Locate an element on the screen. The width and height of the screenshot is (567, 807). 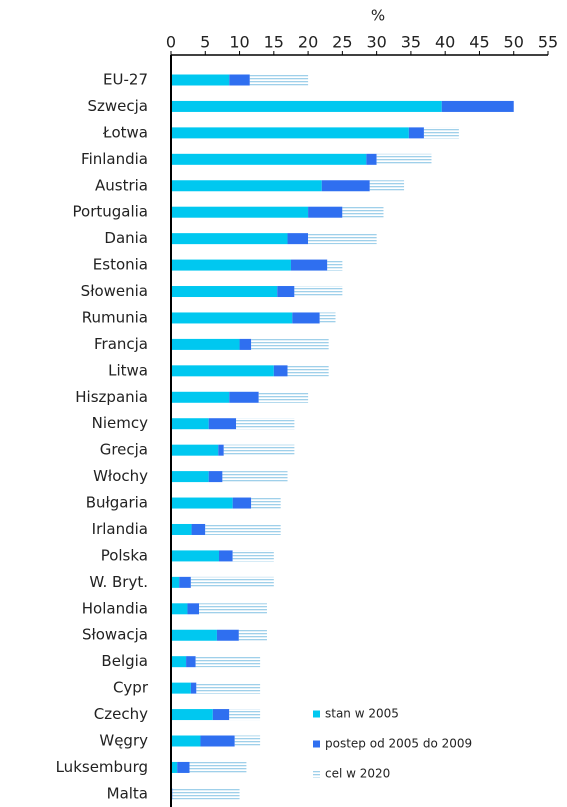
x-tick-label: 45 is located at coordinates (479, 42).